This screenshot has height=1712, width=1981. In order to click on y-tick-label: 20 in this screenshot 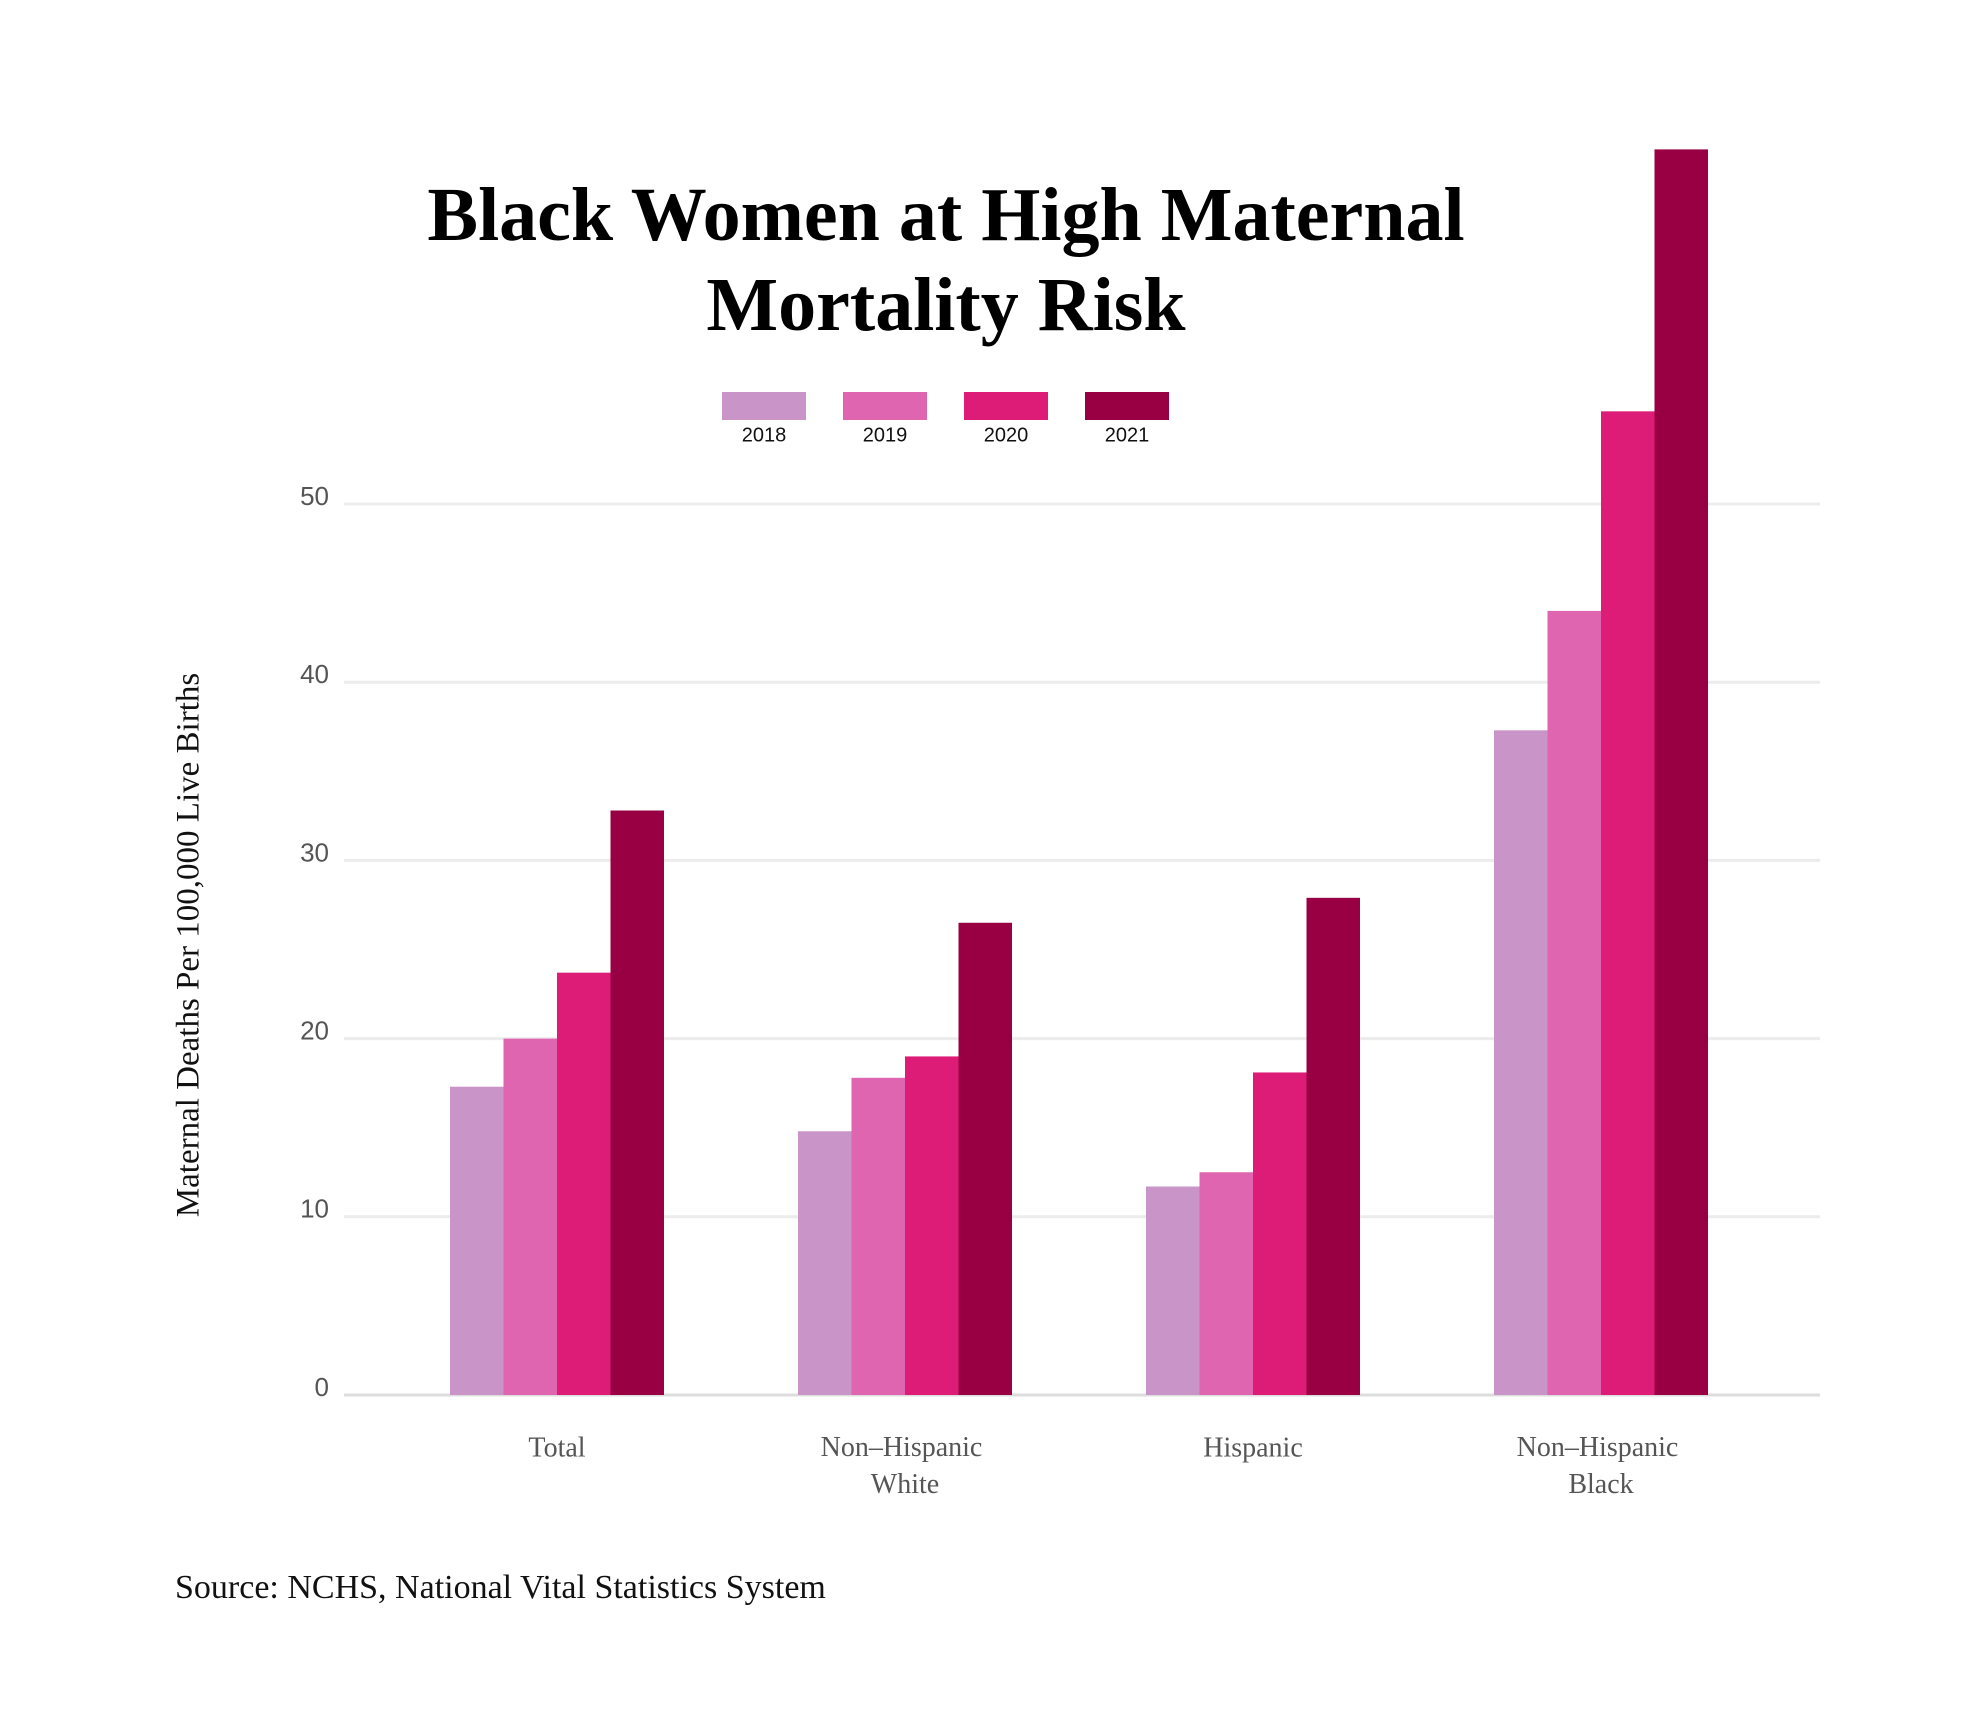, I will do `click(314, 1030)`.